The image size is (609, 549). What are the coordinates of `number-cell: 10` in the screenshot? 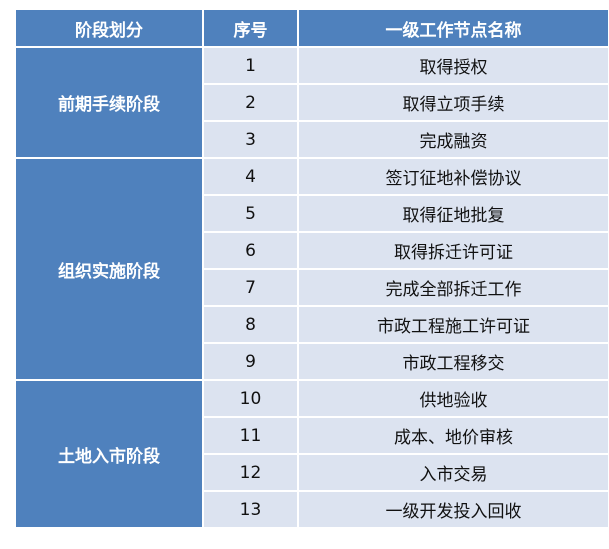 It's located at (250, 398).